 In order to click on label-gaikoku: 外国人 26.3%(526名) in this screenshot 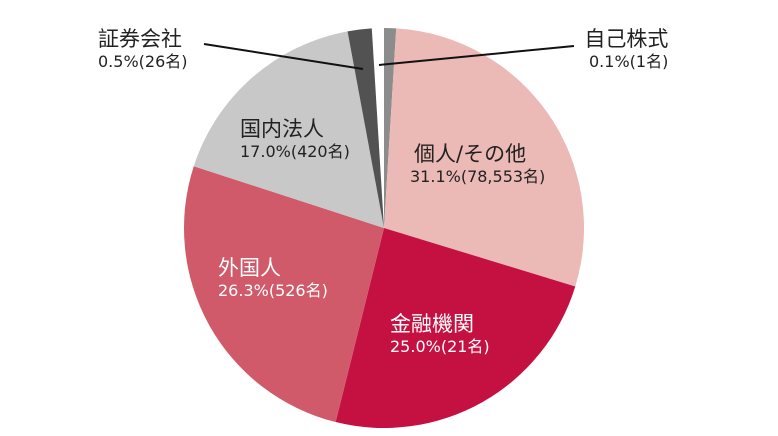, I will do `click(273, 278)`.